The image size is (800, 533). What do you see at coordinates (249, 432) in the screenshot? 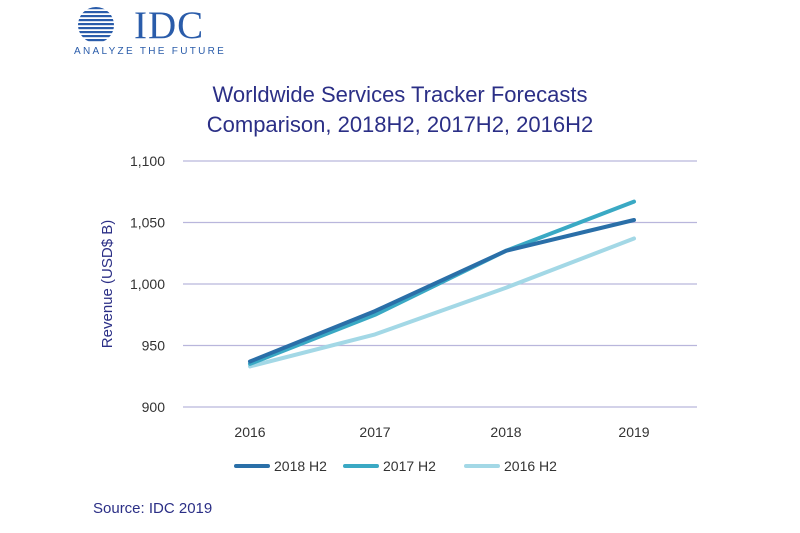
I see `x-tick-label: 2016` at bounding box center [249, 432].